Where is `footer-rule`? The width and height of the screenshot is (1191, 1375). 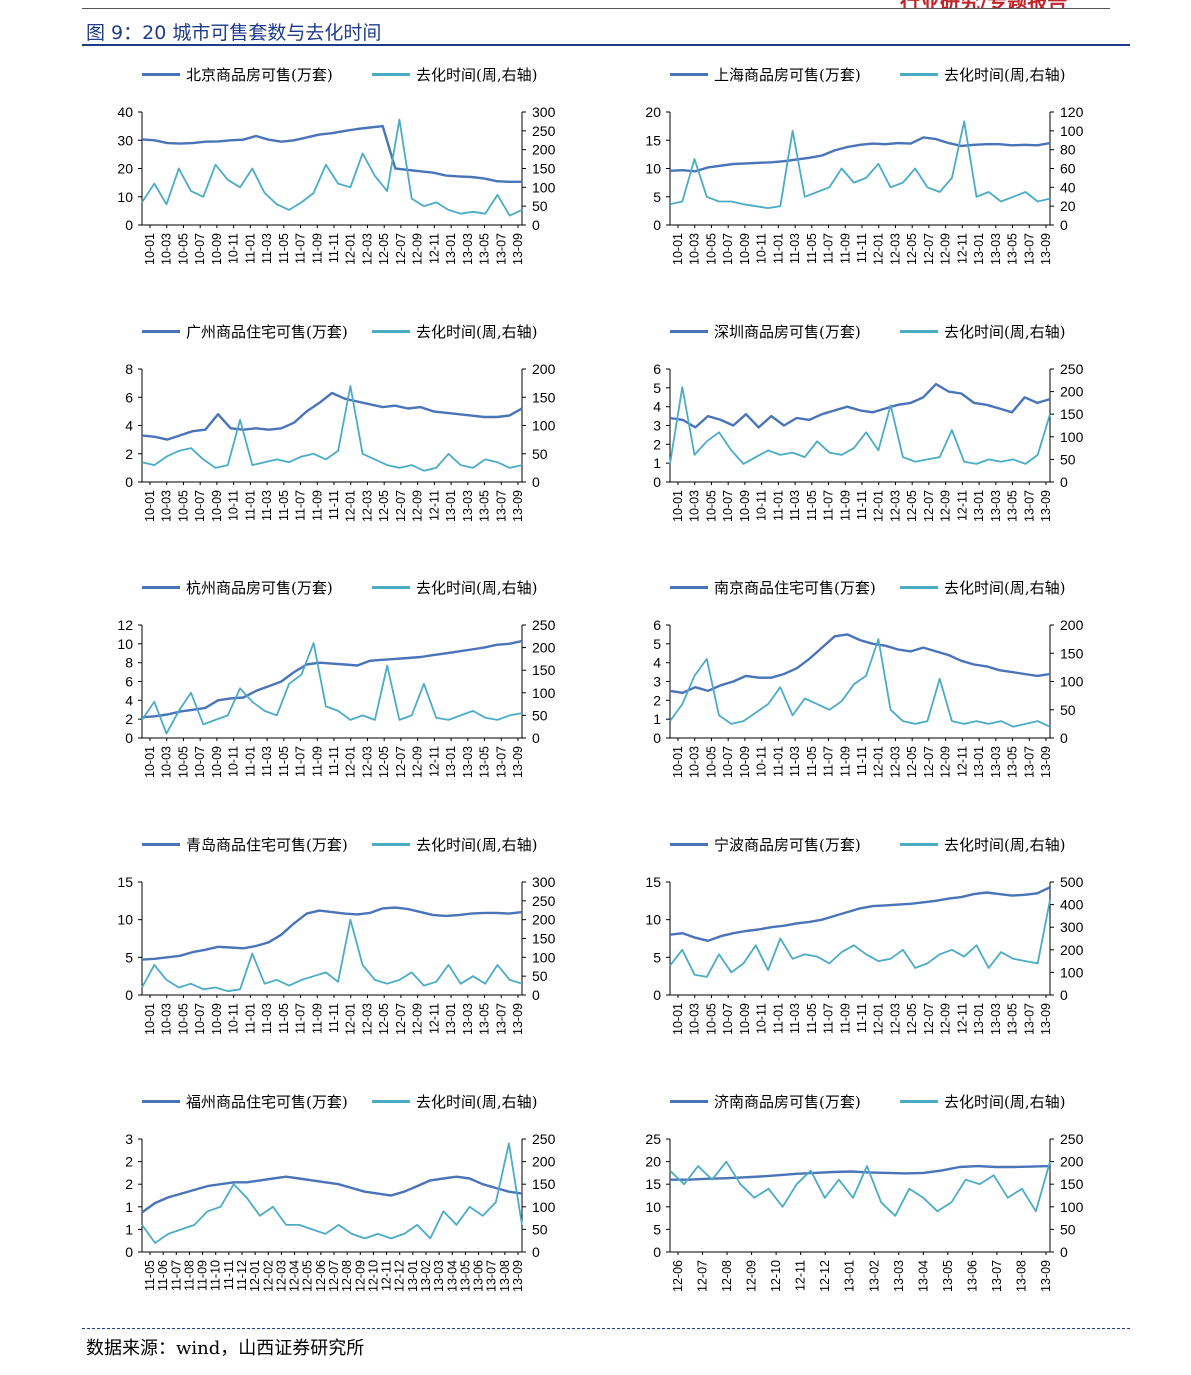
footer-rule is located at coordinates (606, 1328).